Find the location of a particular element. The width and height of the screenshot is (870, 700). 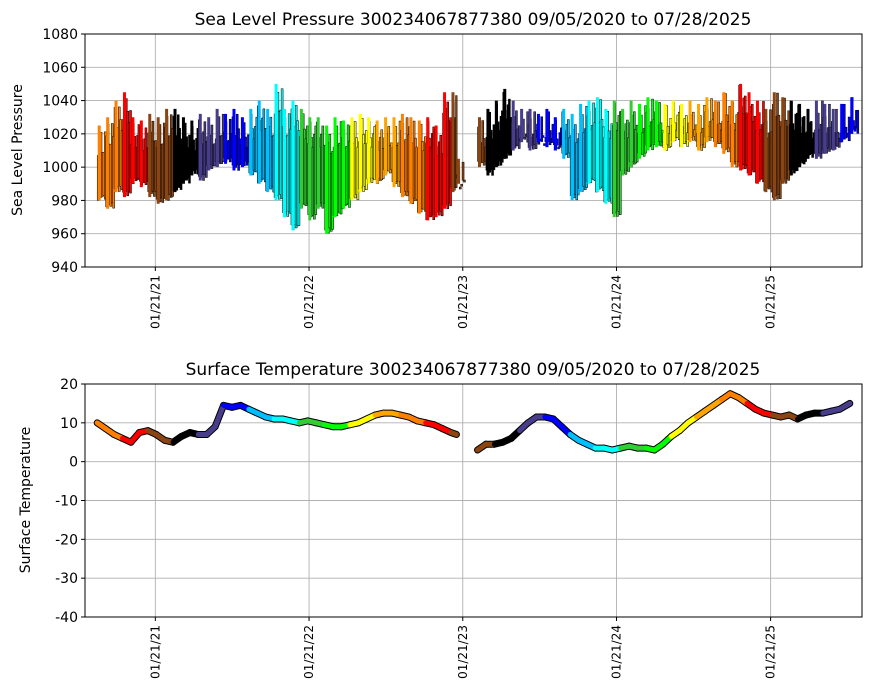

temperature-x-tick-label: 01/21/23 is located at coordinates (463, 652).